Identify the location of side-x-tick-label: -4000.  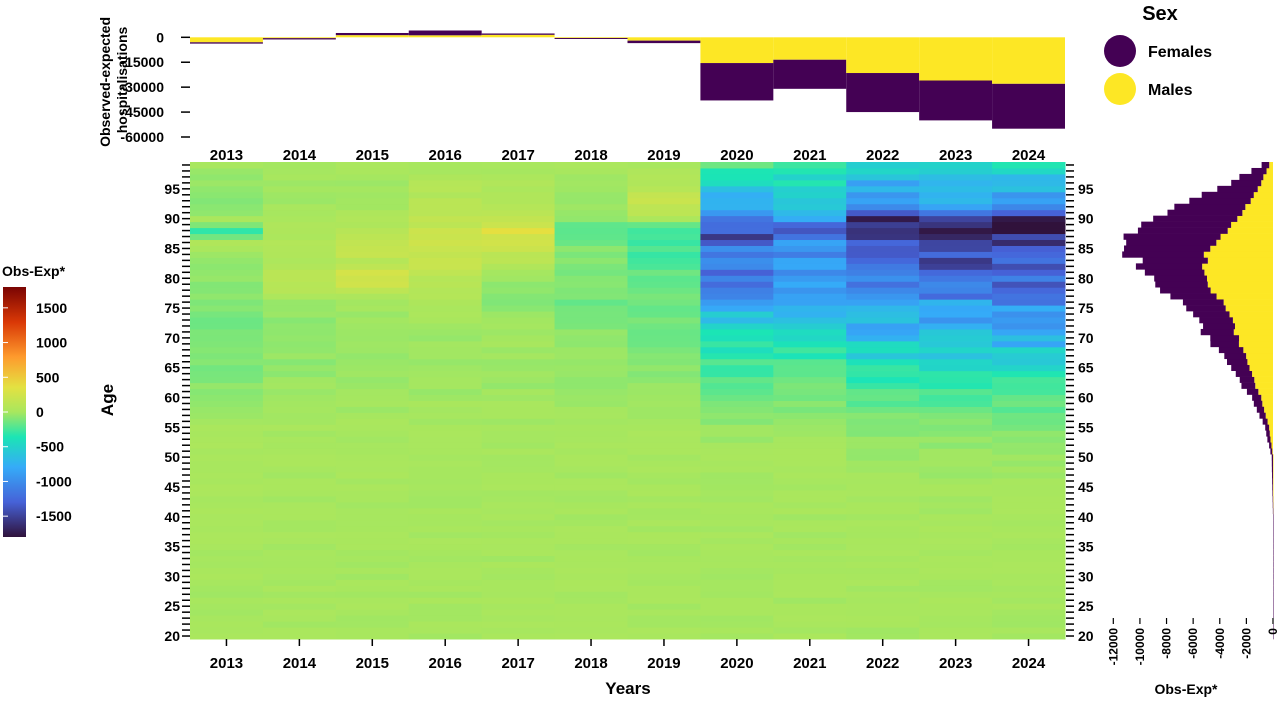
(1220, 643).